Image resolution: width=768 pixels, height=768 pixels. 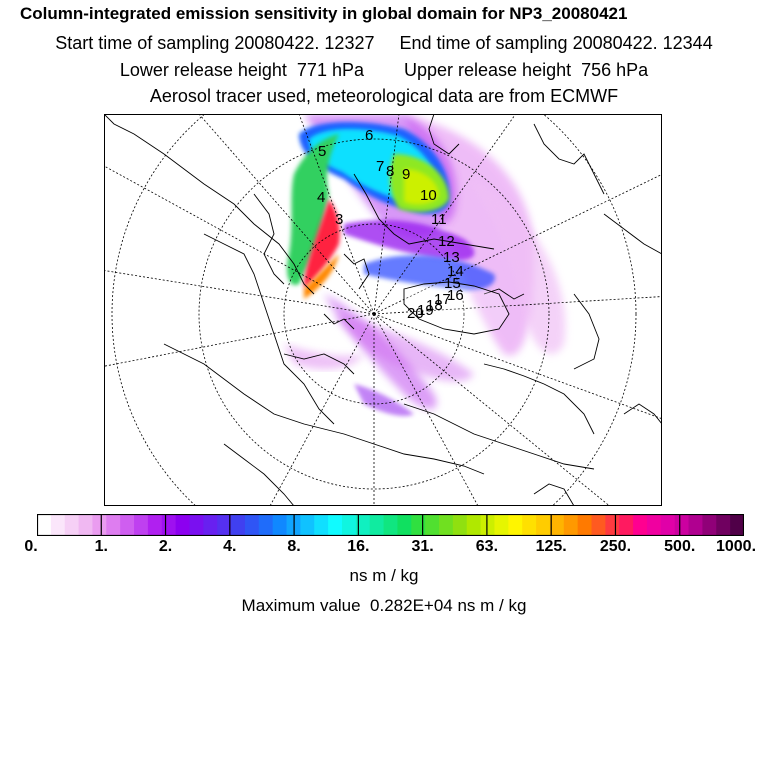 I want to click on traj-label-18: 18, so click(x=434, y=305).